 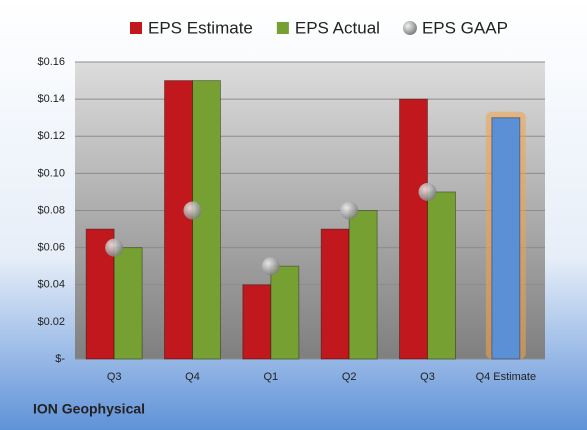 What do you see at coordinates (51, 173) in the screenshot?
I see `y-tick-label: $0.10` at bounding box center [51, 173].